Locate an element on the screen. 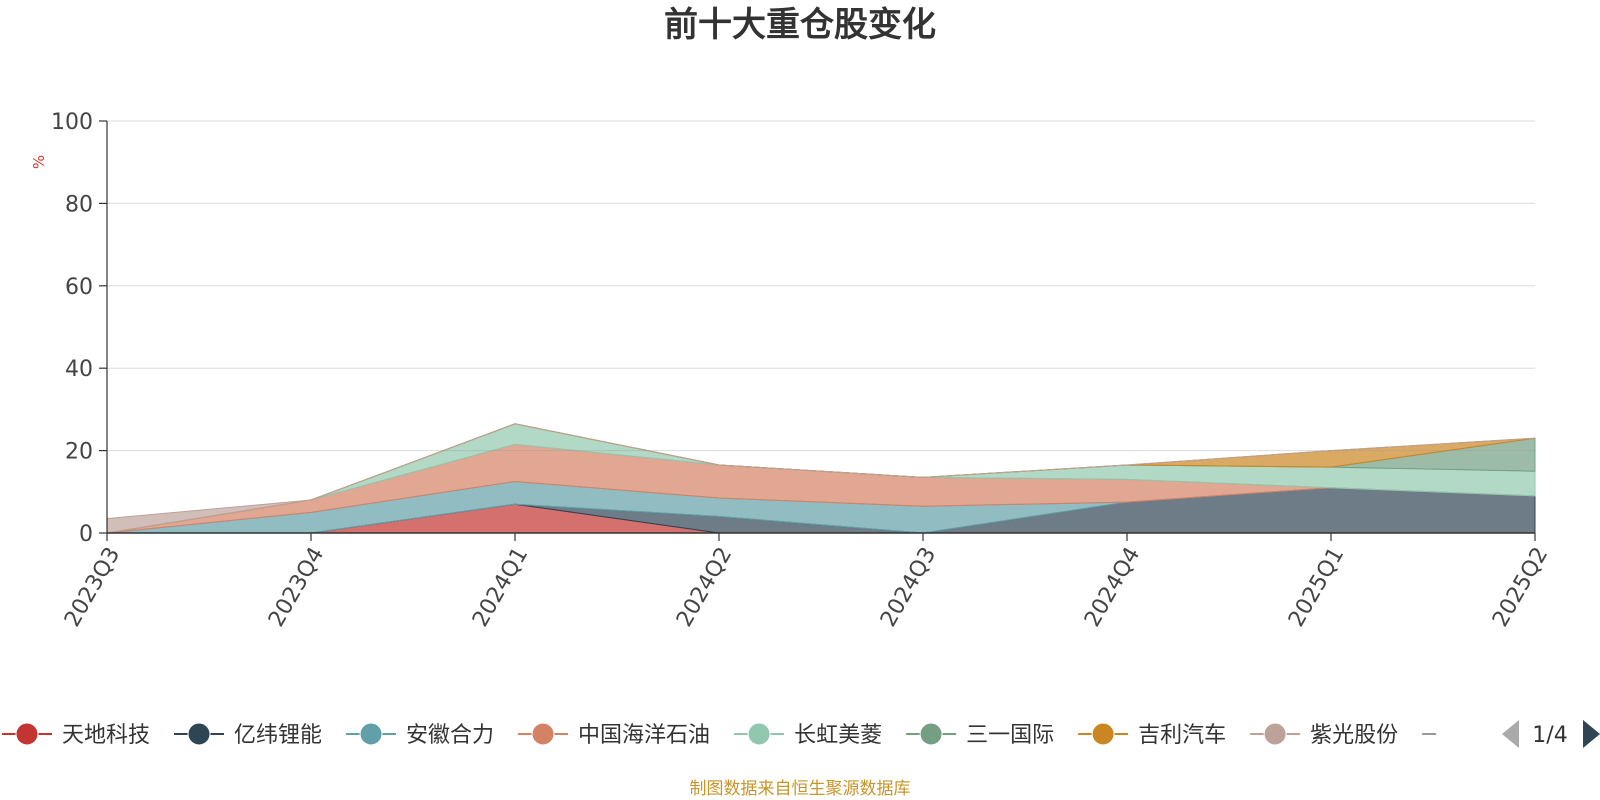 Image resolution: width=1600 pixels, height=800 pixels. chart-title: 前十大重仓股变化 is located at coordinates (800, 25).